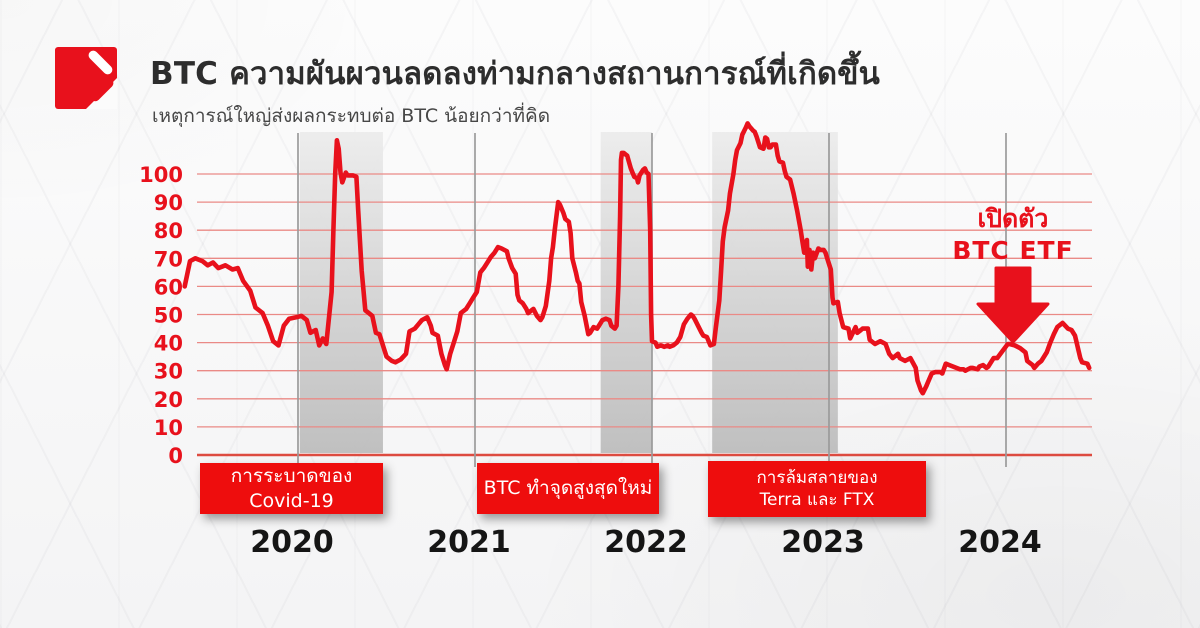 The image size is (1200, 628). Describe the element at coordinates (168, 316) in the screenshot. I see `y-axis-tick-label: 50` at that location.